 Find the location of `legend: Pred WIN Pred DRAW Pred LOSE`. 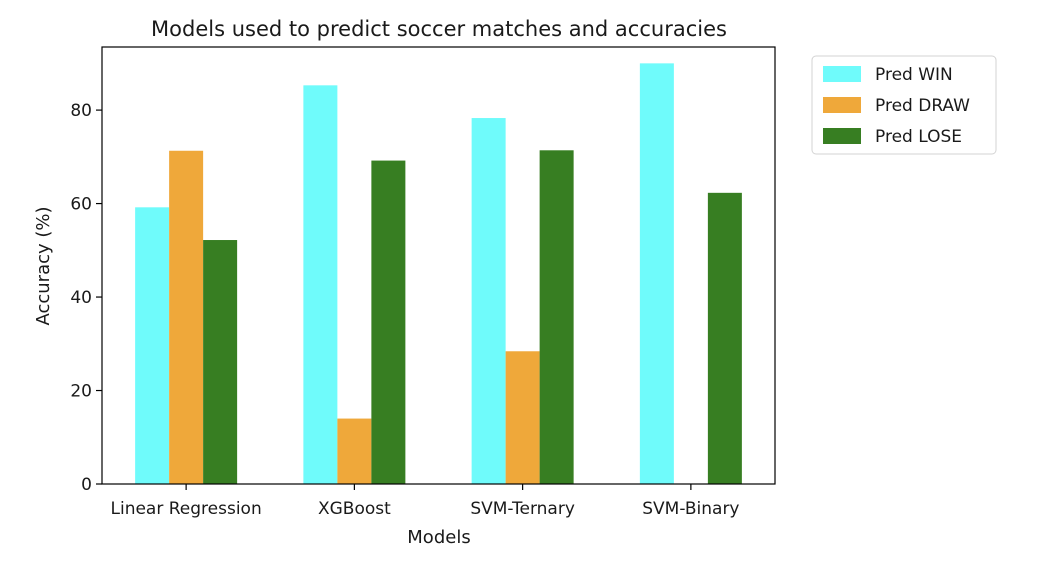

legend: Pred WIN Pred DRAW Pred LOSE is located at coordinates (904, 105).